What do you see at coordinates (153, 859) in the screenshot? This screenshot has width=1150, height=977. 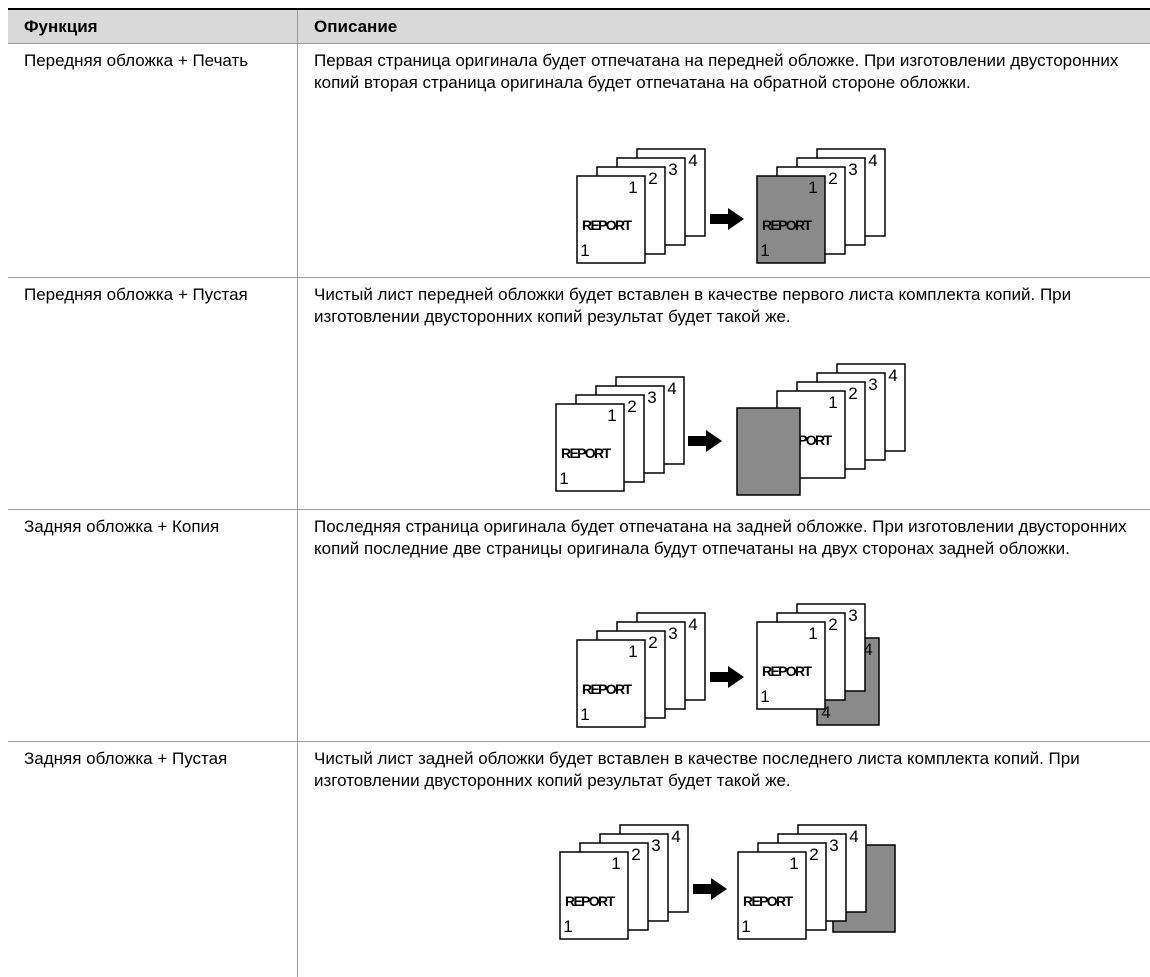 I see `function-cell: Задняя обложка + Пустая` at bounding box center [153, 859].